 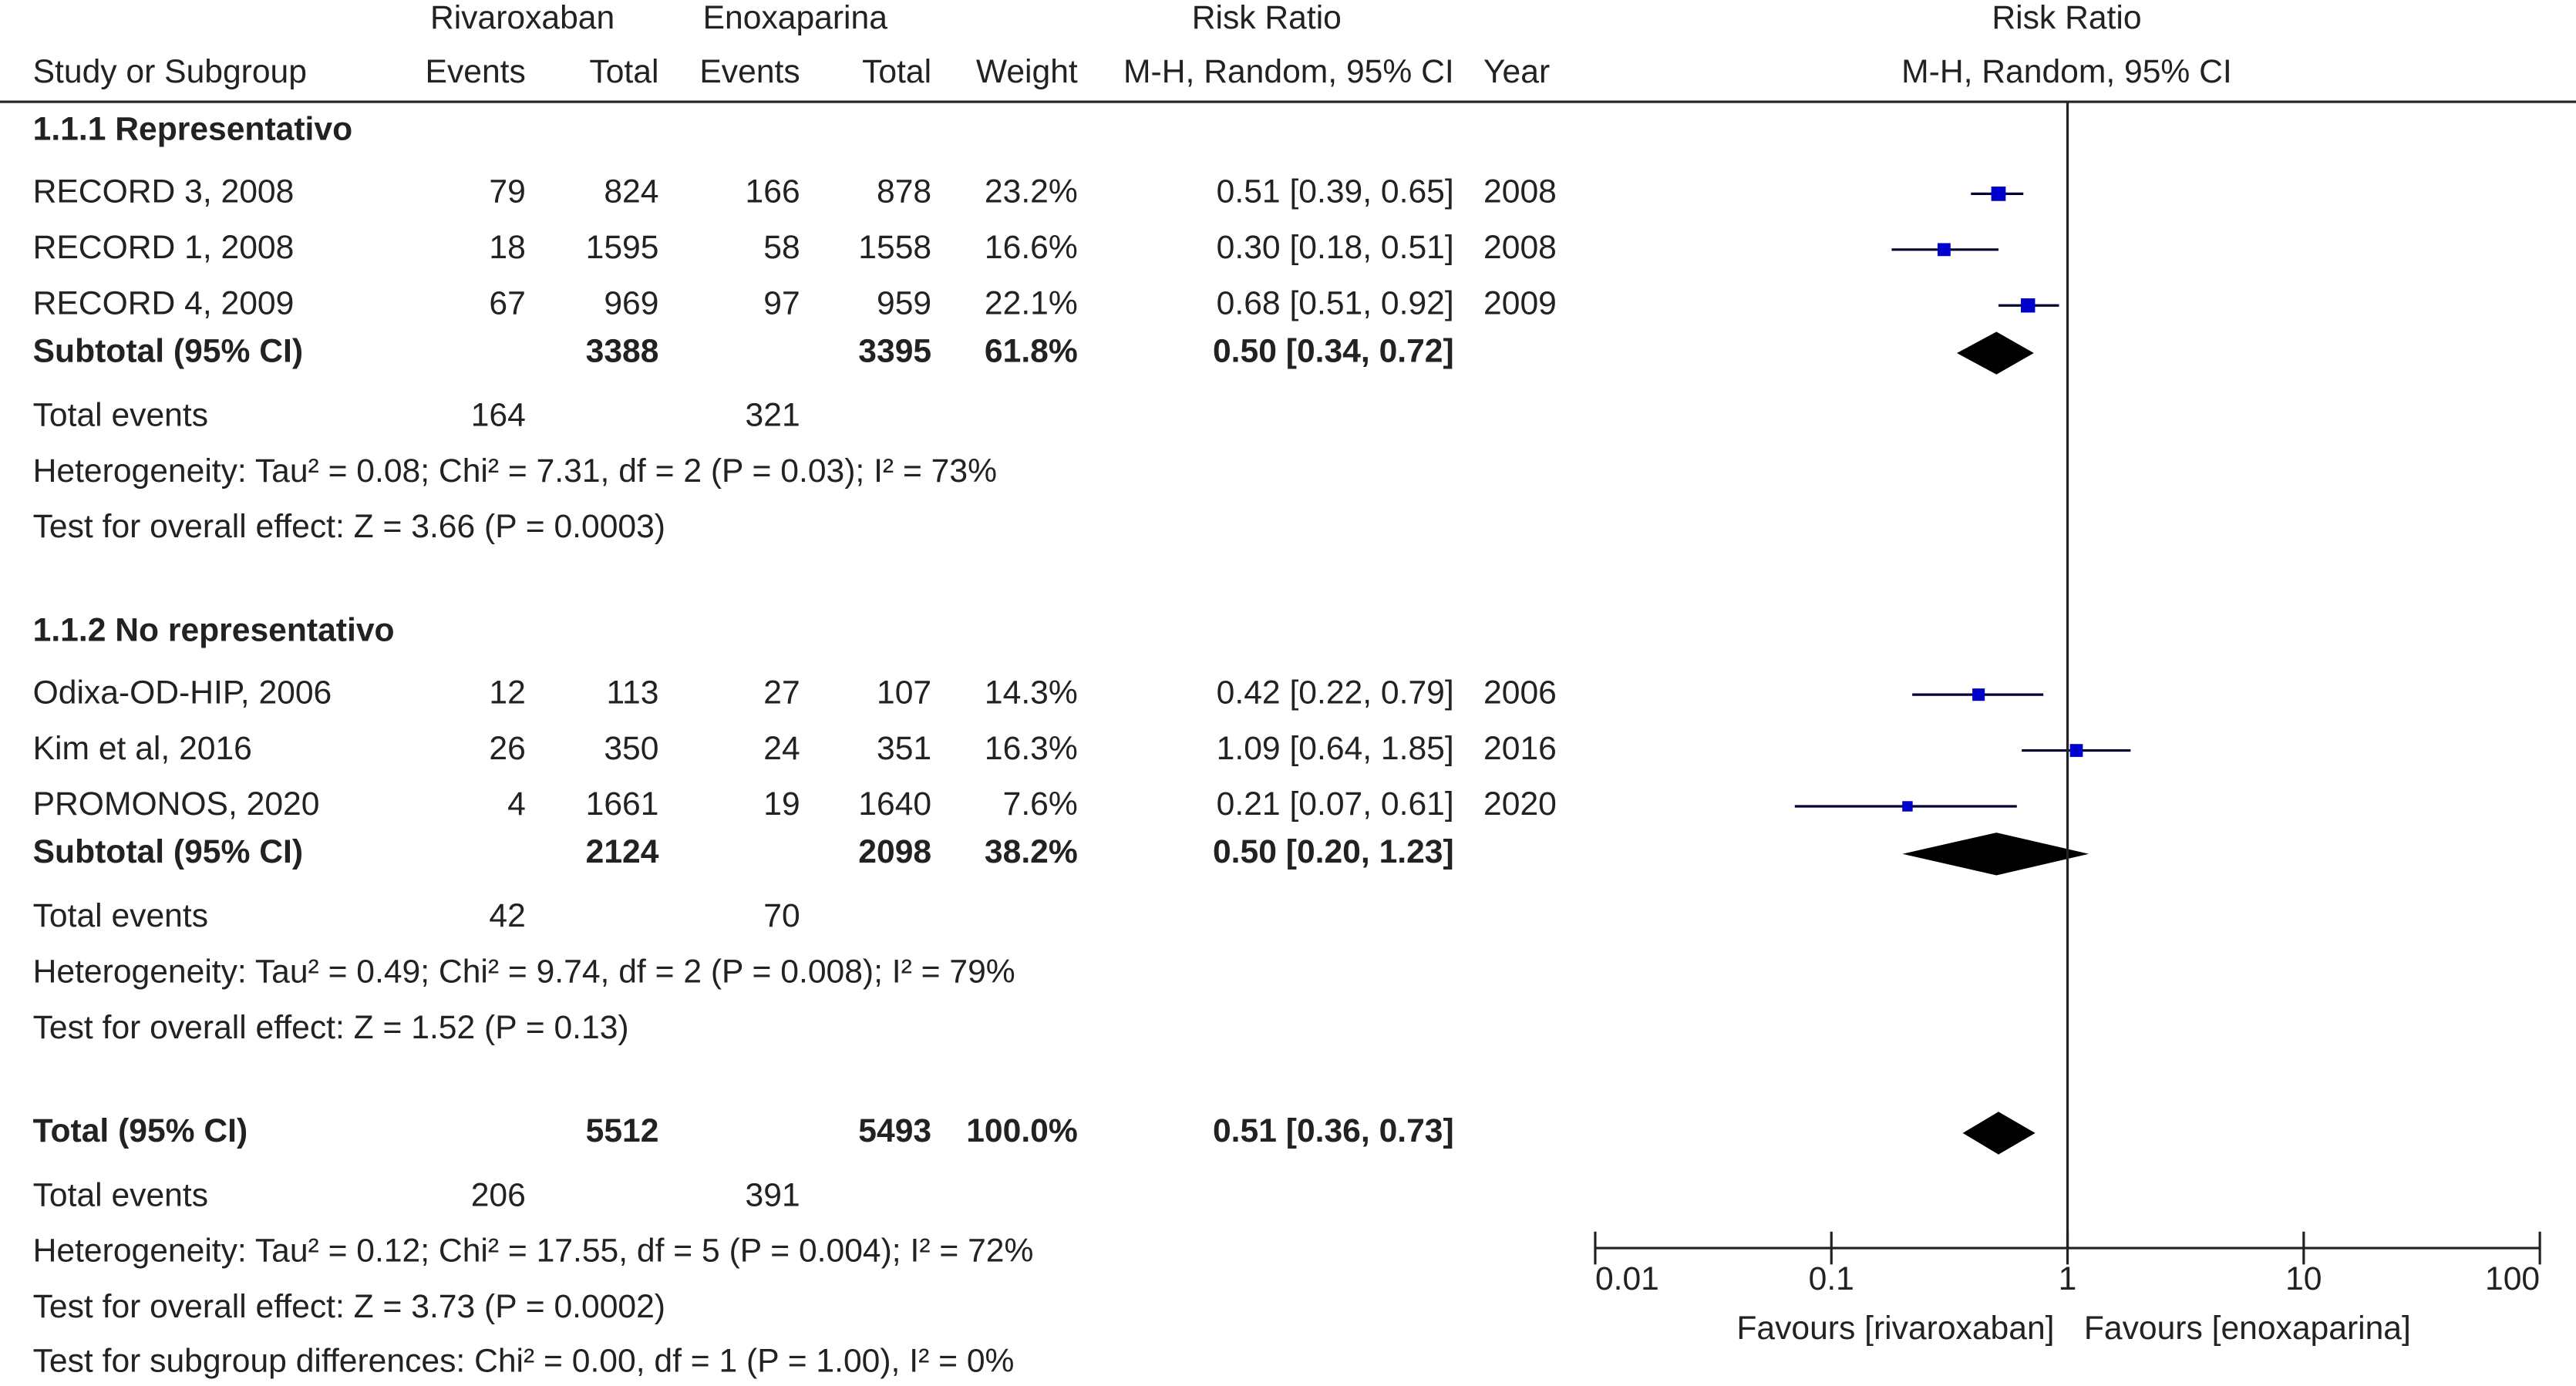 What do you see at coordinates (507, 749) in the screenshot?
I see `cell: 26` at bounding box center [507, 749].